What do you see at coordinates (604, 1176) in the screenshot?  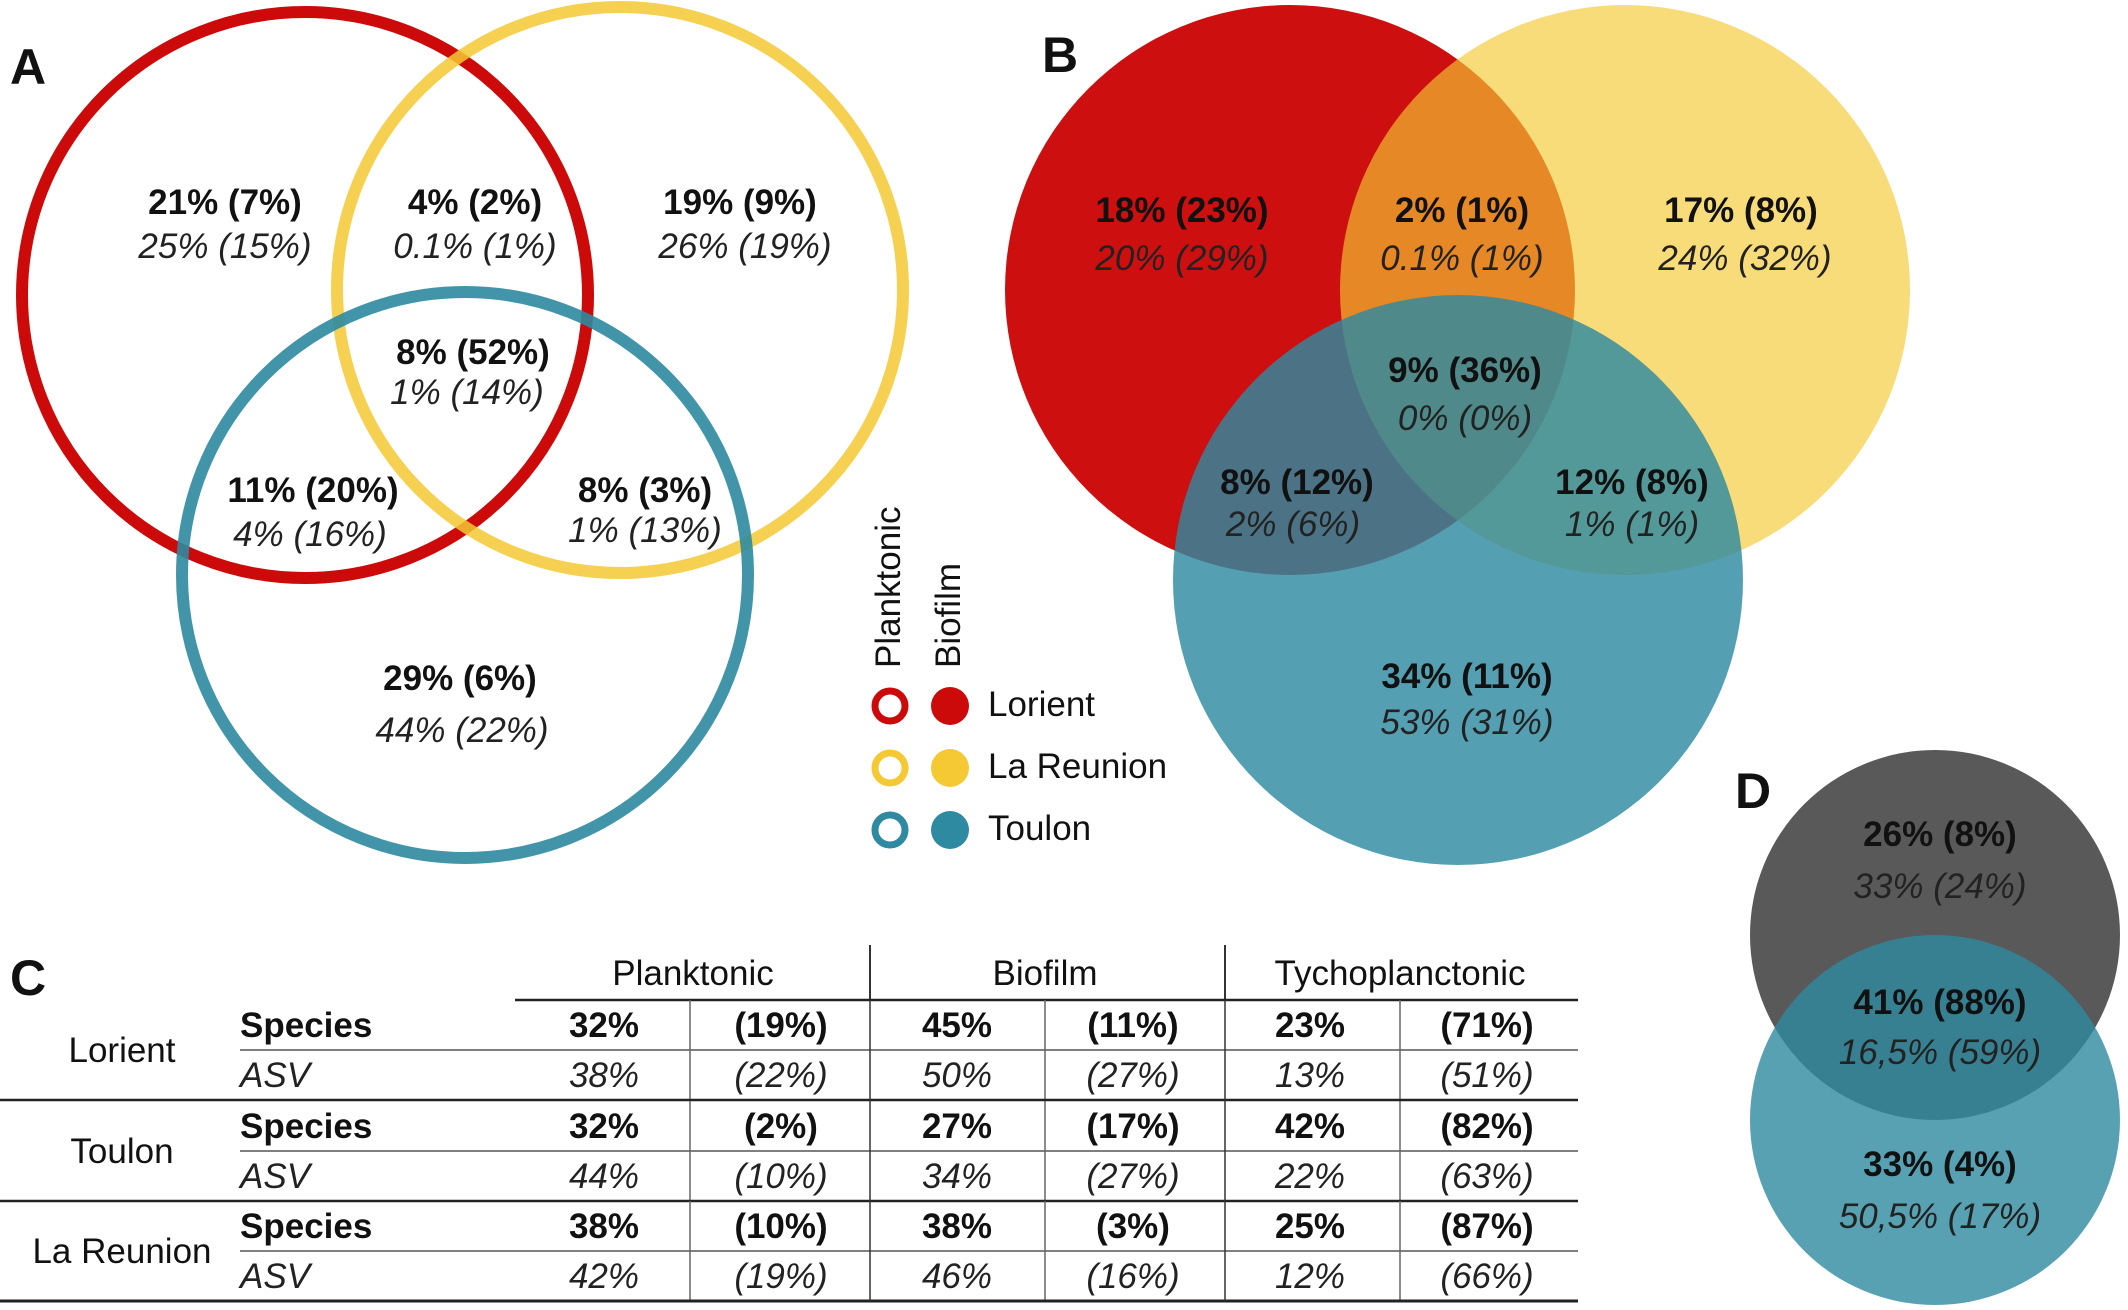 I see `table-cell: 44%` at bounding box center [604, 1176].